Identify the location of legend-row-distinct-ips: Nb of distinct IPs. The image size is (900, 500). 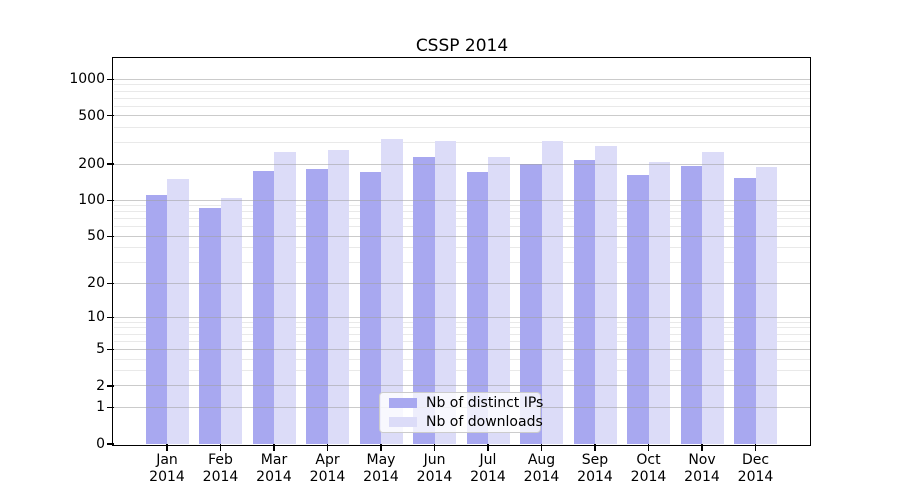
(466, 403).